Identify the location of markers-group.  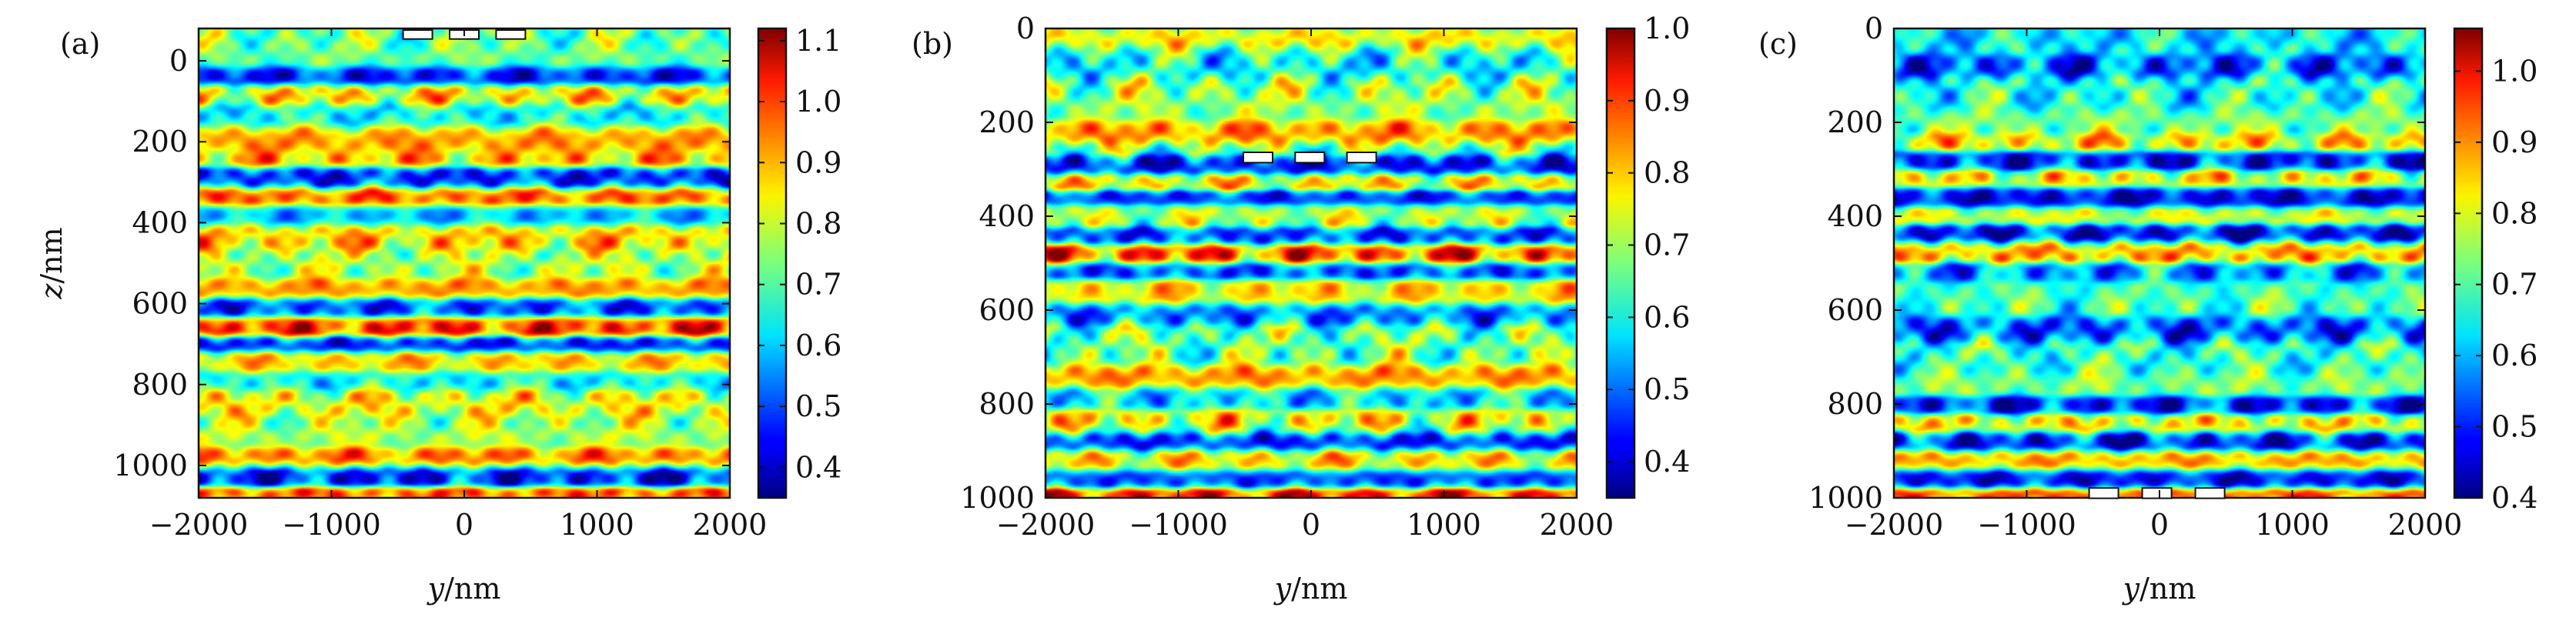
(1310, 158).